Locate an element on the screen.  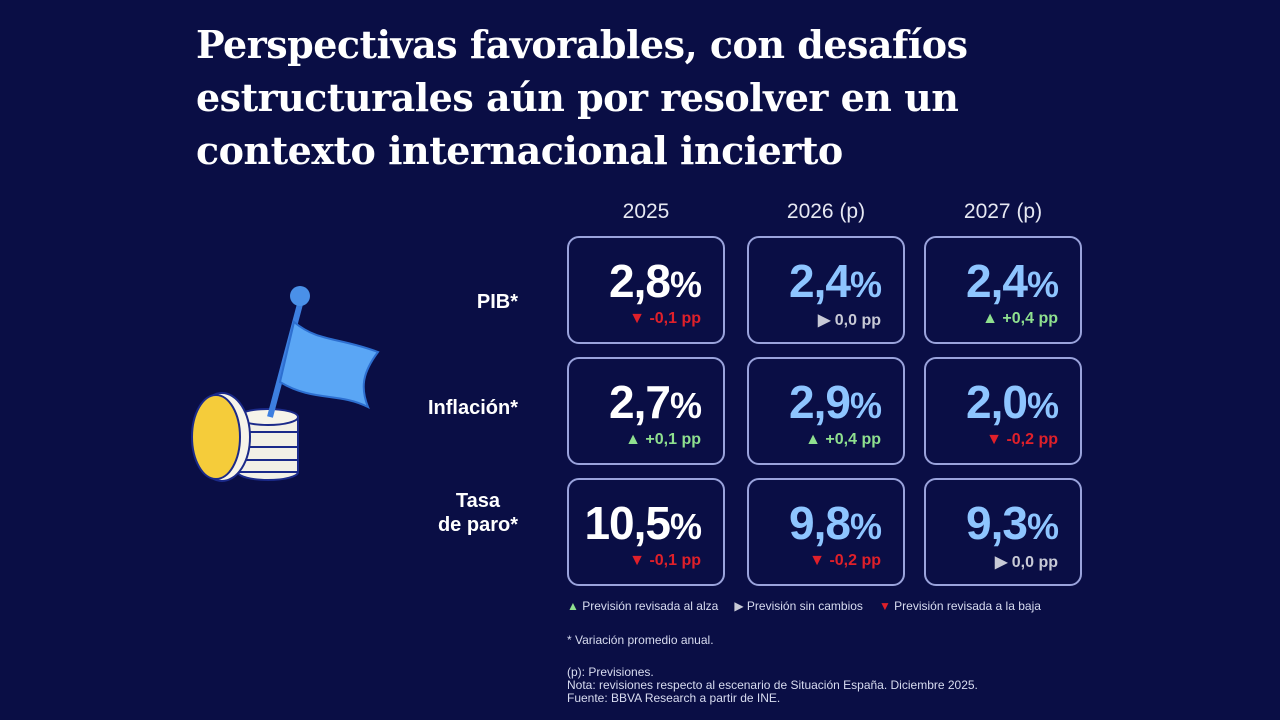
value-number: 9,3 is located at coordinates (997, 523).